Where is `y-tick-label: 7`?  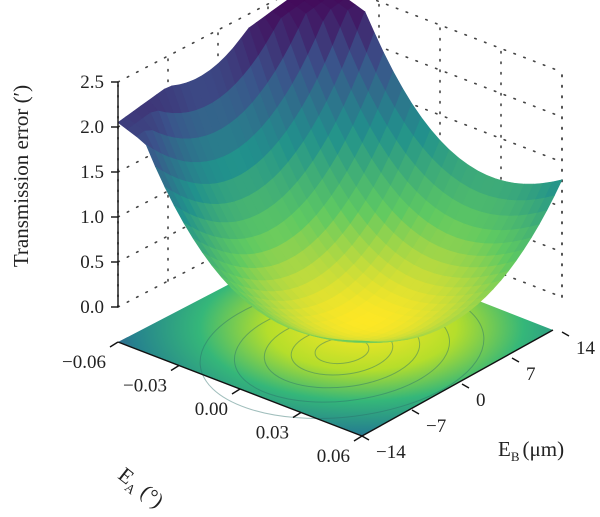 y-tick-label: 7 is located at coordinates (531, 374).